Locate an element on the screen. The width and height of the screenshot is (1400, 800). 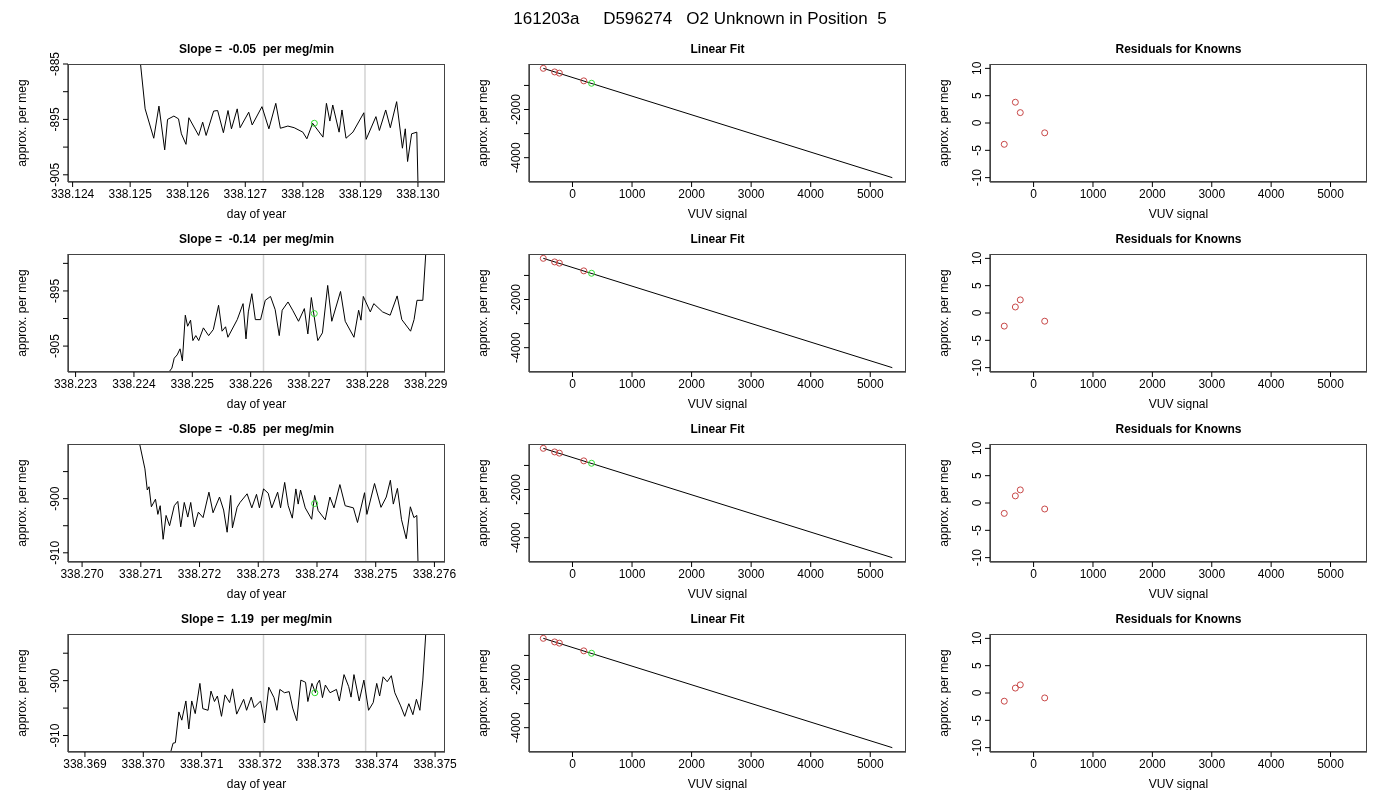
chart-title: Slope = -0.14 per meg/min is located at coordinates (256, 239).